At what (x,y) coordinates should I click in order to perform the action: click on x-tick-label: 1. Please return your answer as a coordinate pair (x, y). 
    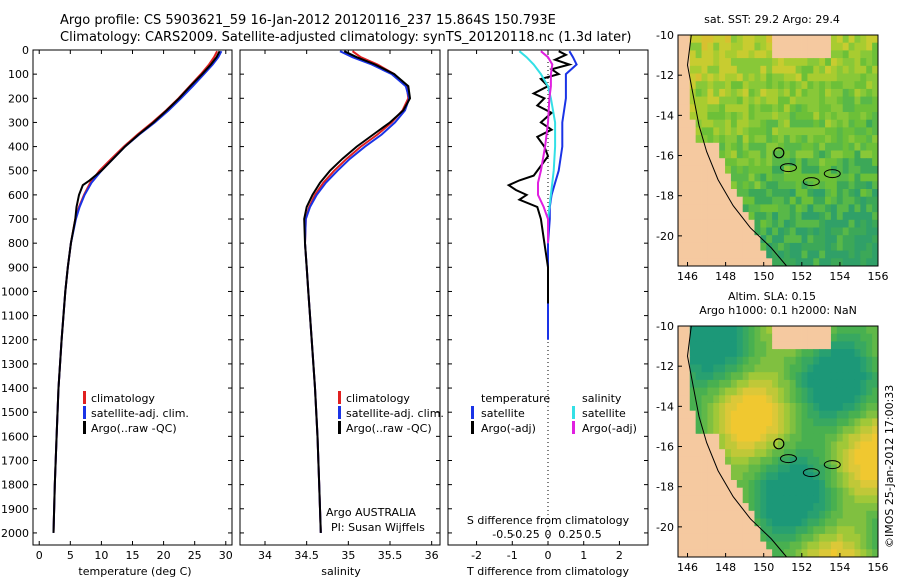
    Looking at the image, I should click on (583, 555).